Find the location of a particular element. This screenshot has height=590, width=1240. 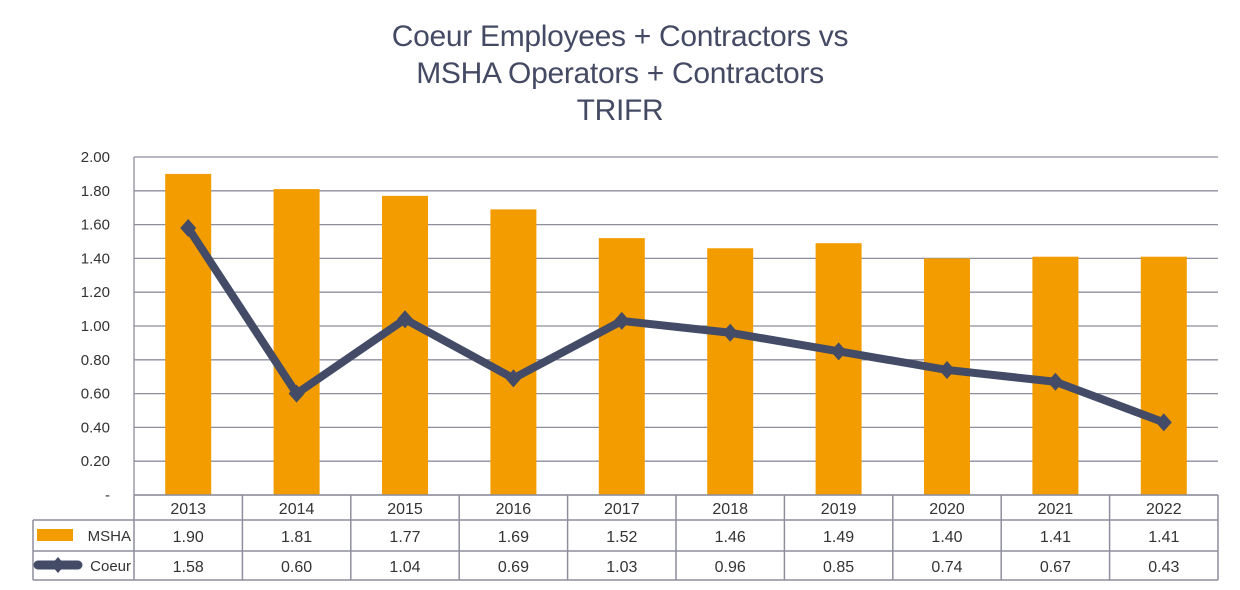

table-year-2018: 2018 is located at coordinates (730, 509).